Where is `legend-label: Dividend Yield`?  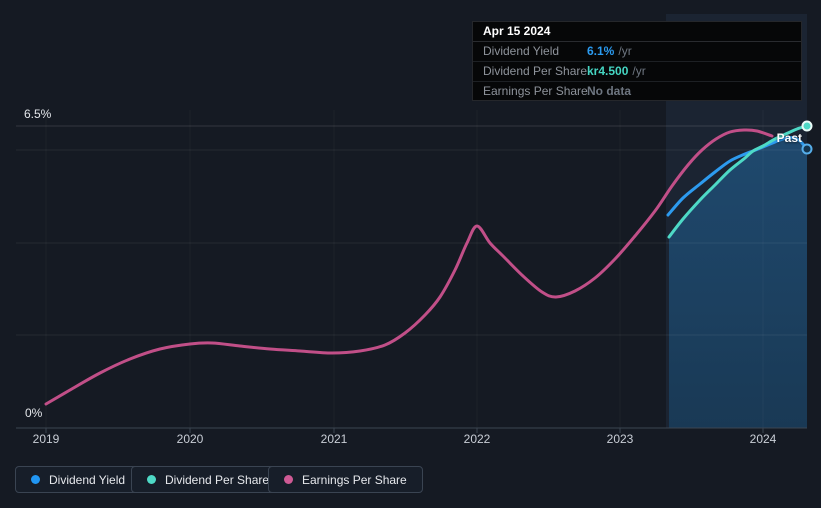 legend-label: Dividend Yield is located at coordinates (87, 479).